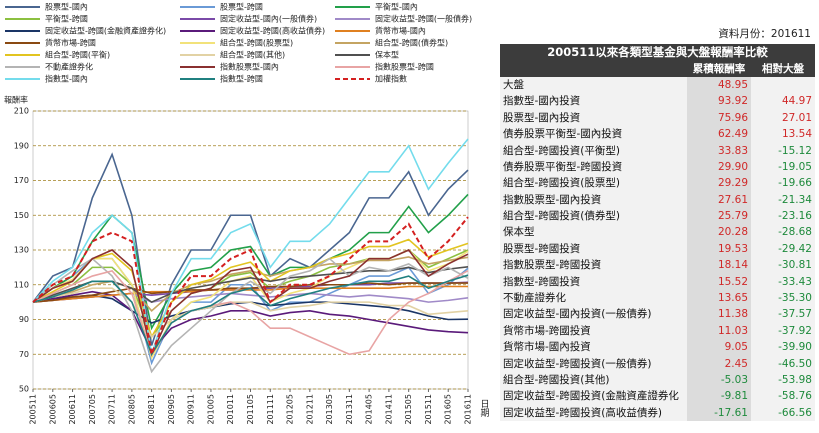  Describe the element at coordinates (21, 180) in the screenshot. I see `y-tick-label: 170` at that location.